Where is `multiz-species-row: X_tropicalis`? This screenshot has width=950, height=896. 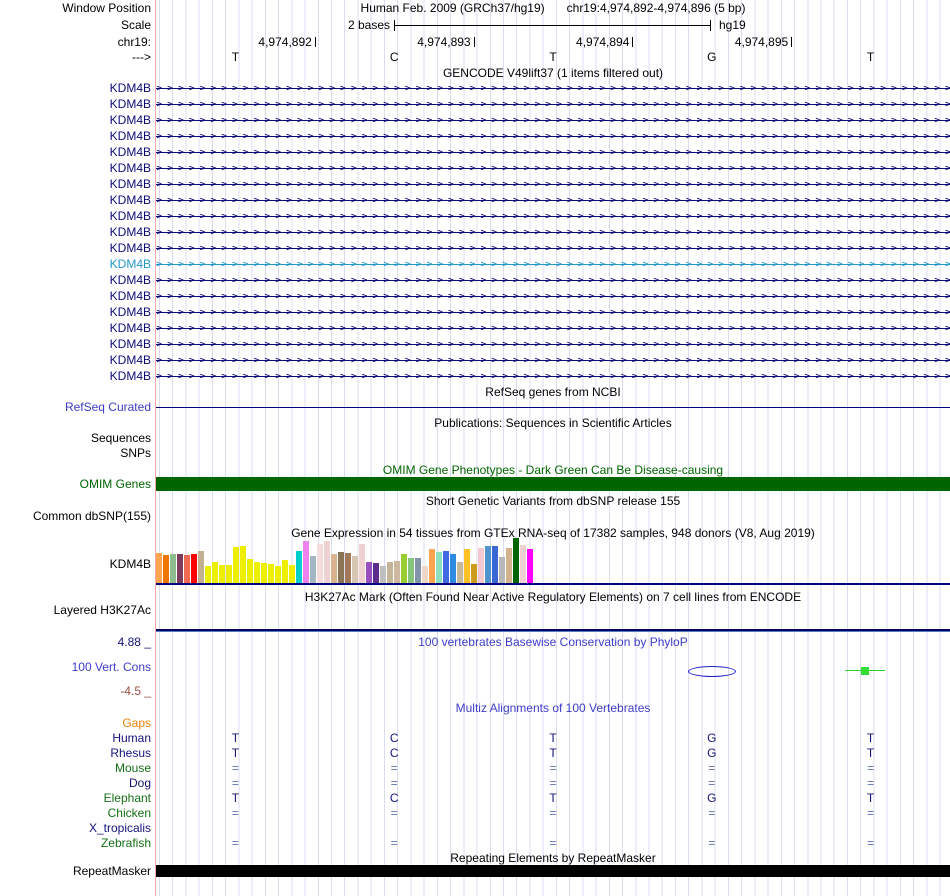 multiz-species-row: X_tropicalis is located at coordinates (475, 828).